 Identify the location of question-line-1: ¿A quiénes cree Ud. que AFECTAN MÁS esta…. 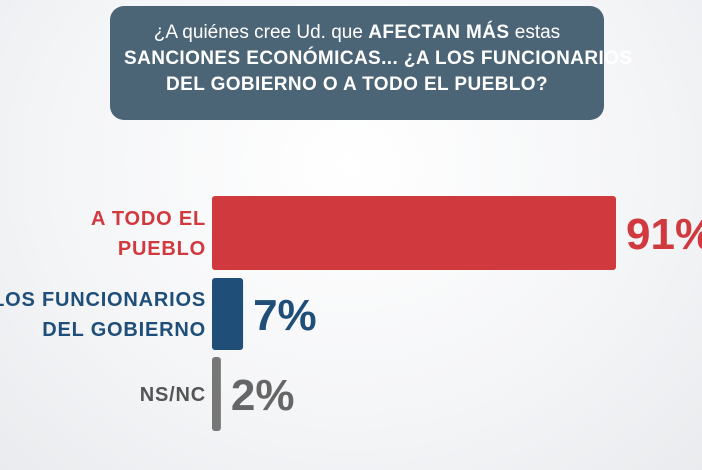
(357, 33).